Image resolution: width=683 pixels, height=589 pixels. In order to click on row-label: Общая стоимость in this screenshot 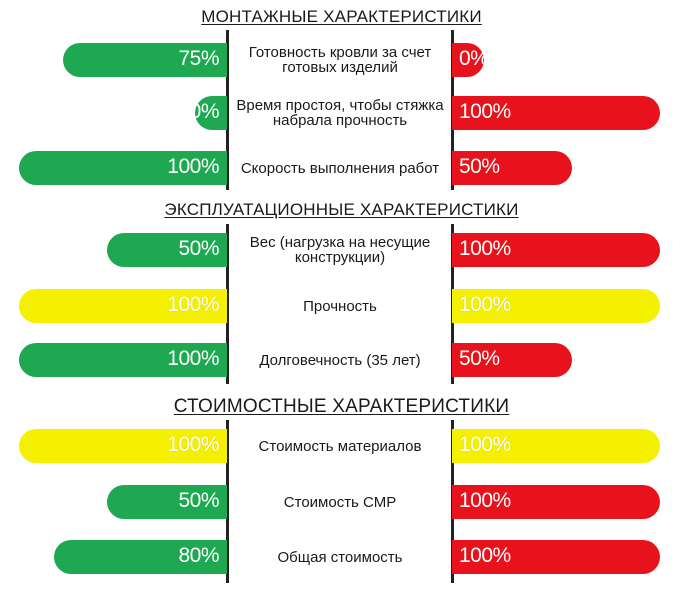, I will do `click(340, 557)`.